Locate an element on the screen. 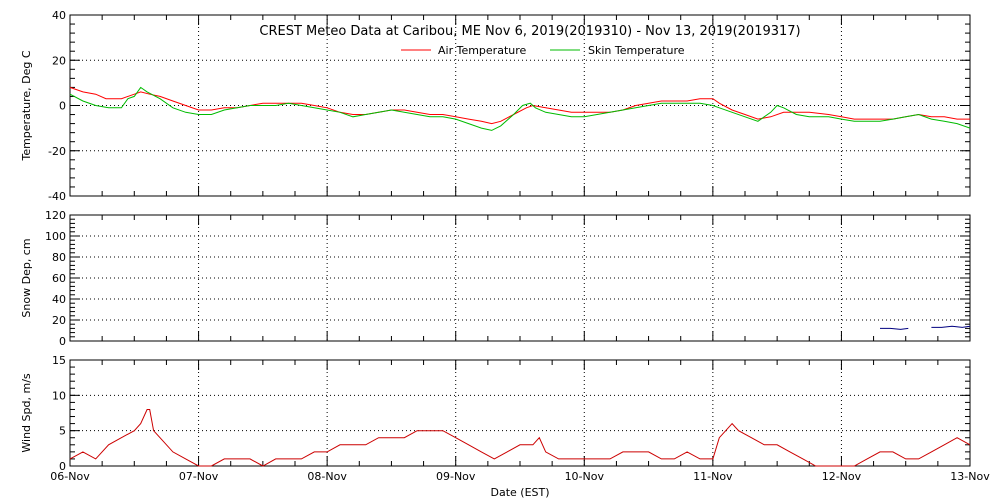 The width and height of the screenshot is (1000, 500). y-tick-label: 60 is located at coordinates (59, 278).